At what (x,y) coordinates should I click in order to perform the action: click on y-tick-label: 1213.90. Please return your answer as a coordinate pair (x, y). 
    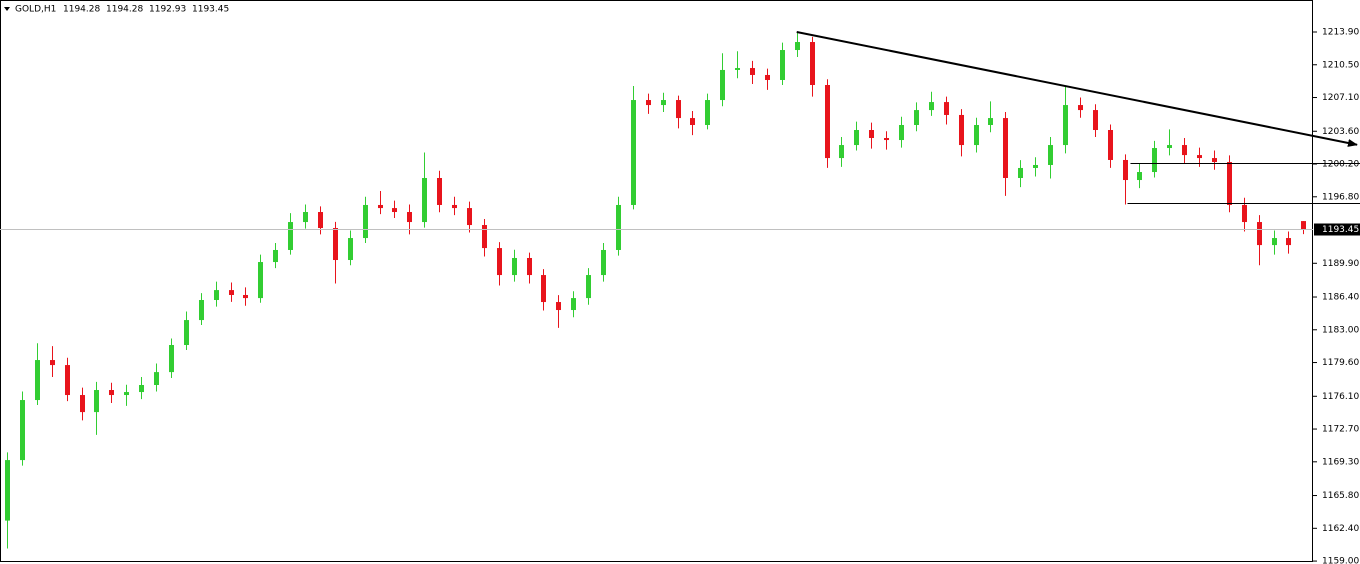
    Looking at the image, I should click on (1340, 32).